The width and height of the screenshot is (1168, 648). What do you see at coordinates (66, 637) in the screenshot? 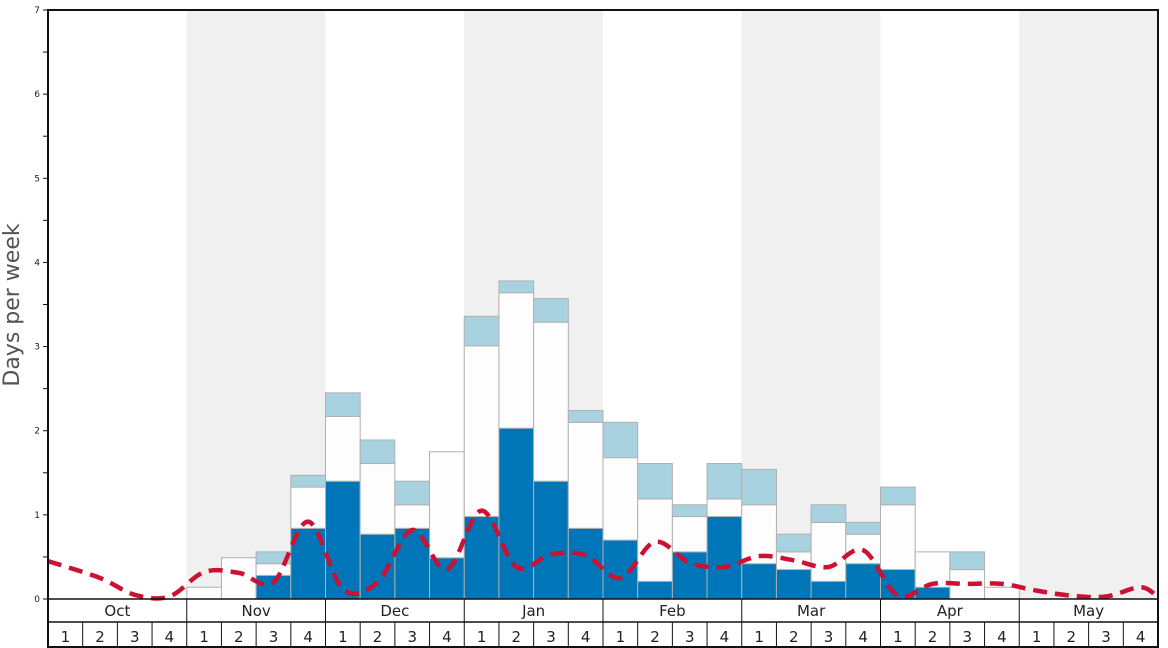
I see `week-label-oct-1: 1` at bounding box center [66, 637].